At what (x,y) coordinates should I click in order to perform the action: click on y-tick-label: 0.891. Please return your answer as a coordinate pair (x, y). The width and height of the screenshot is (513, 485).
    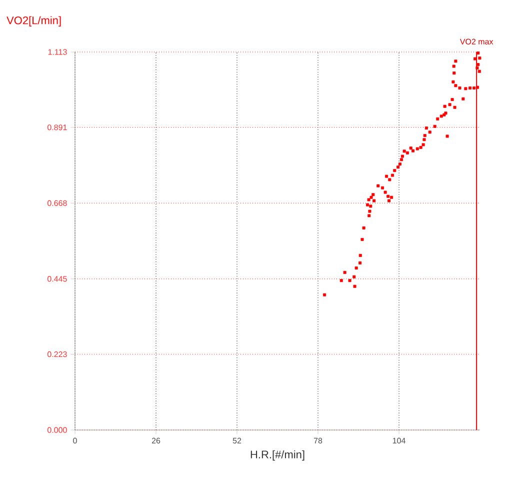
    Looking at the image, I should click on (57, 127).